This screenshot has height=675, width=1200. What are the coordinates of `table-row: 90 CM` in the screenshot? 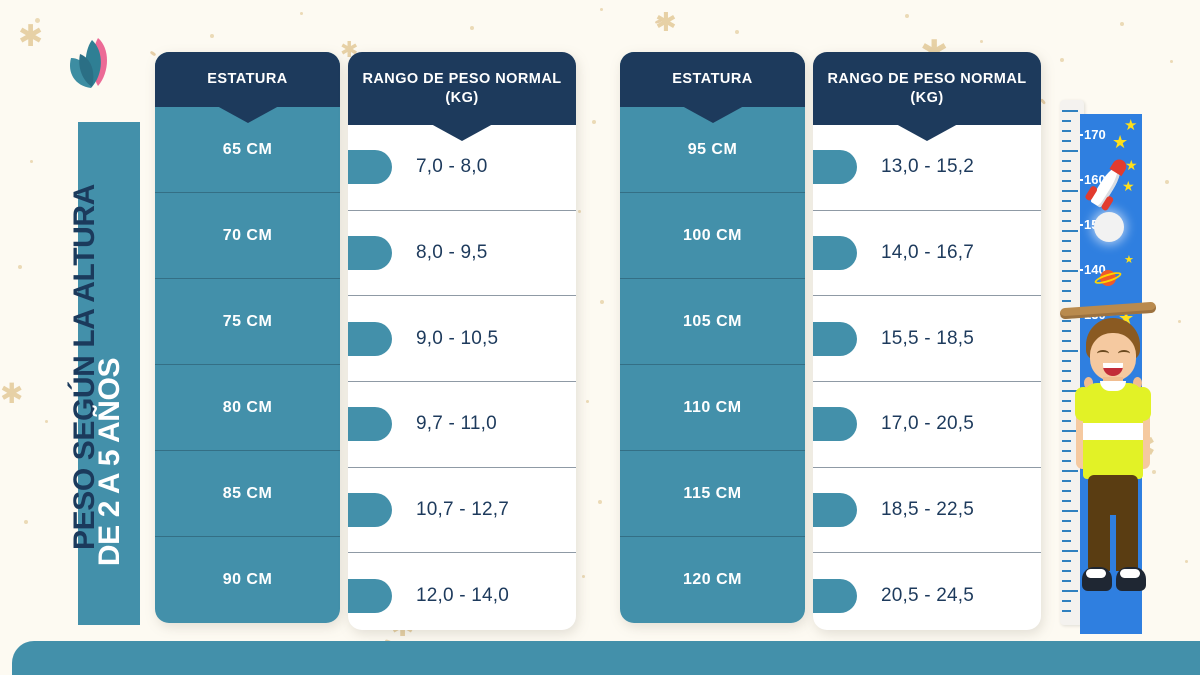 It's located at (247, 579).